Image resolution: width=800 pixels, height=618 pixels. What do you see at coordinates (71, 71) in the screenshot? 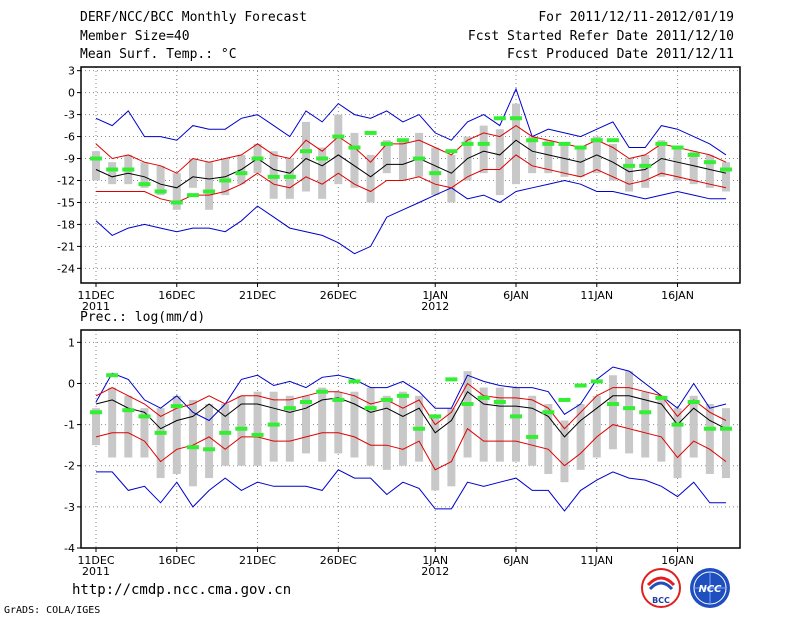
I see `temp-ytick-label: 3` at bounding box center [71, 71].